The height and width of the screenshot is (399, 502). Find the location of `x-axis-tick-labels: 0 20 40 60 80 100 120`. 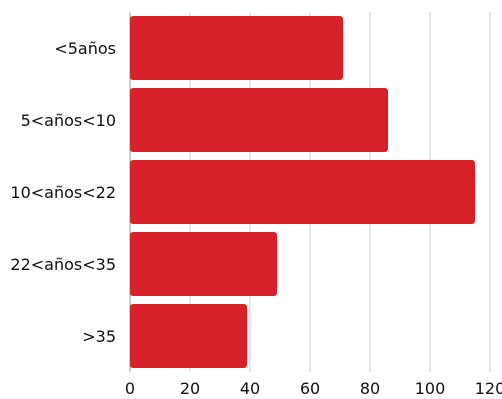

x-axis-tick-labels: 0 20 40 60 80 100 120 is located at coordinates (313, 388).